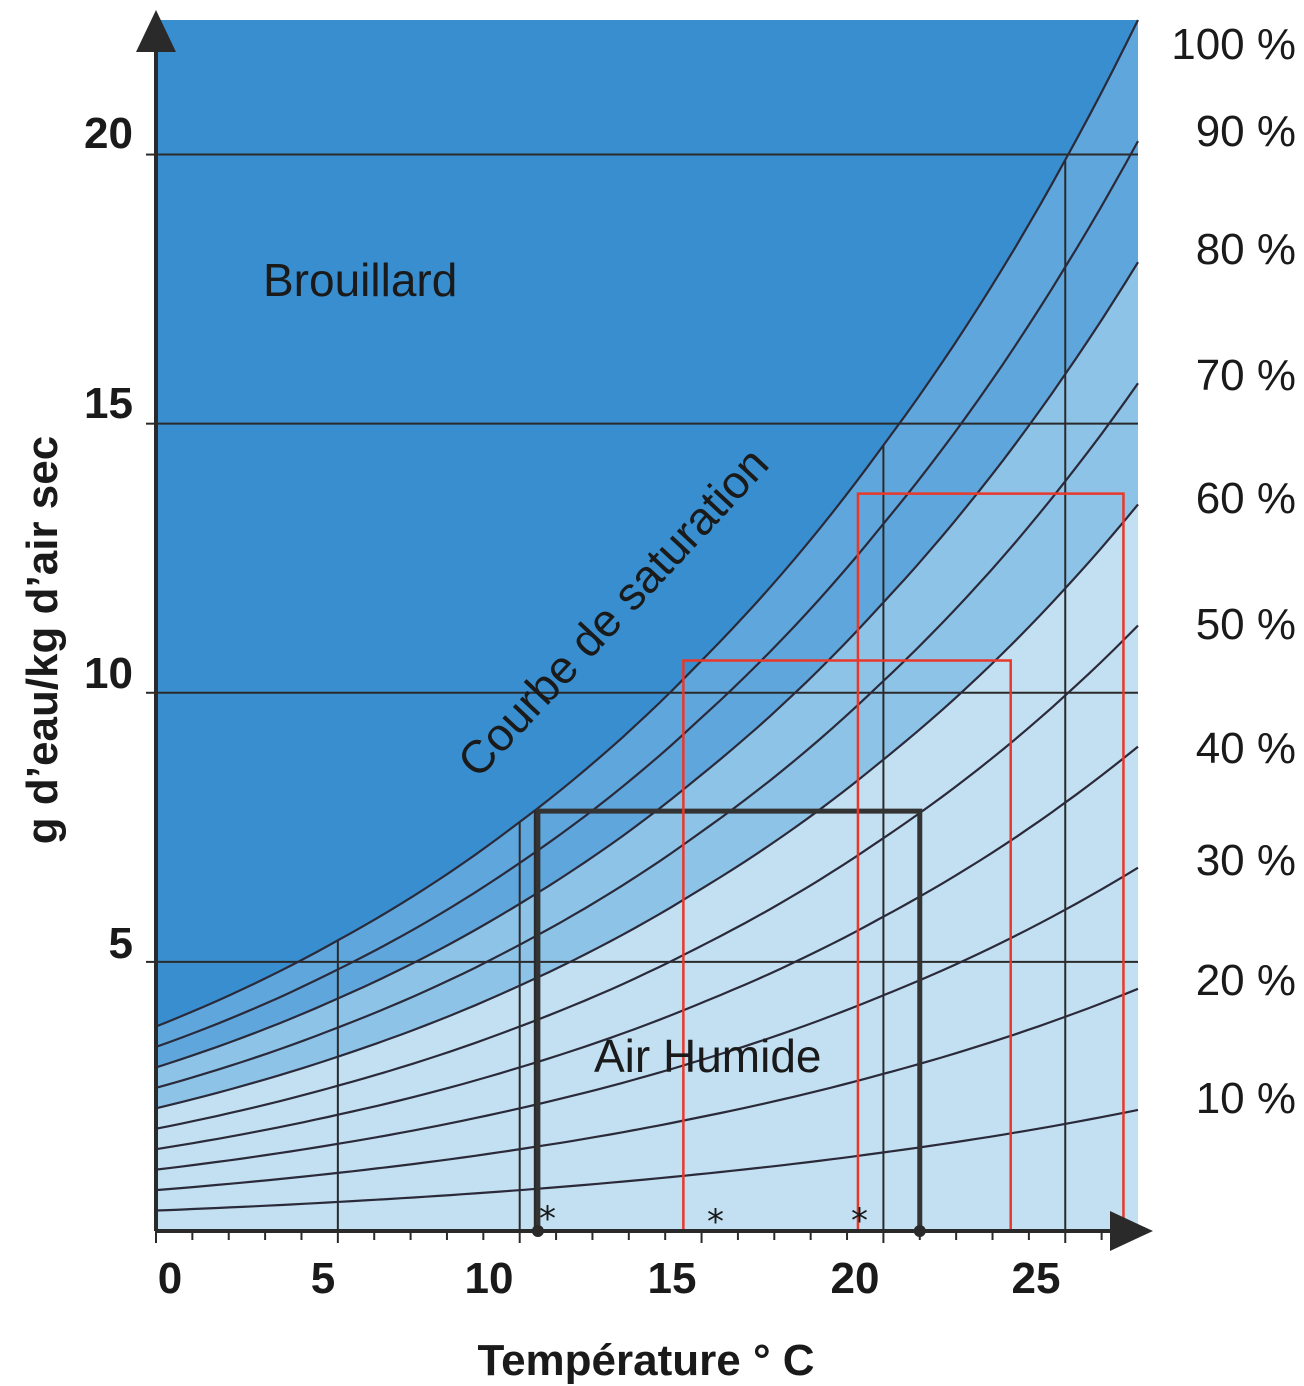  I want to click on rh-label-30: 30 %, so click(1246, 860).